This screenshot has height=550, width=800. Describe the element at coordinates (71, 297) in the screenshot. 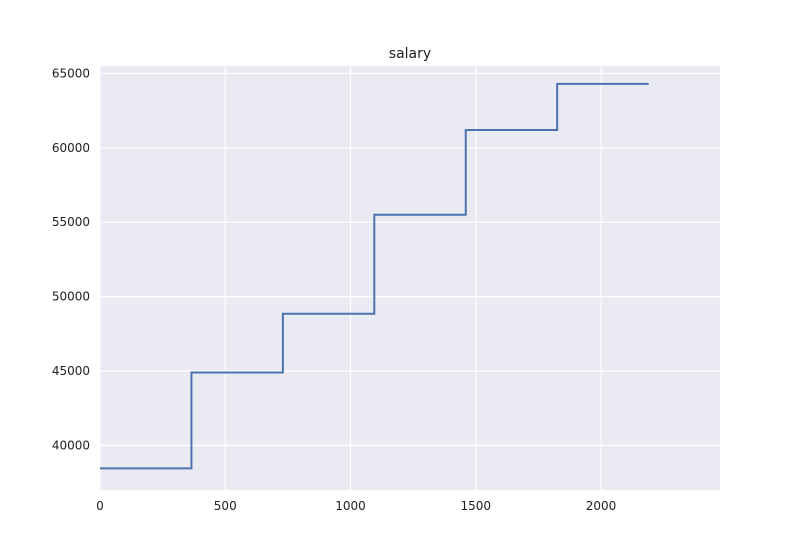

I see `y-tick-label: 50000` at that location.